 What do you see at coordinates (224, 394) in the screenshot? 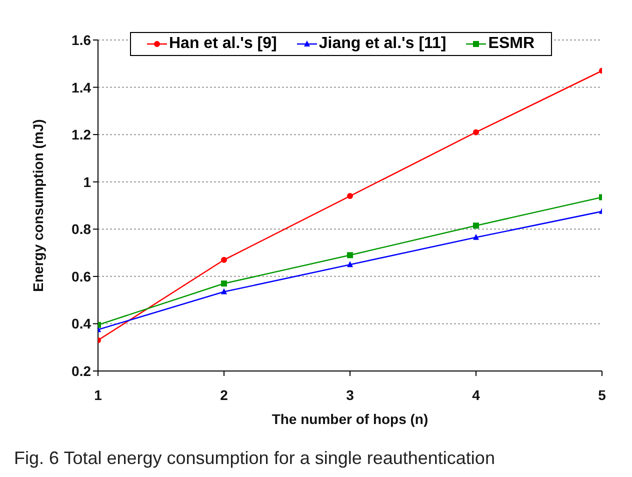
I see `x-tick-label: 2` at bounding box center [224, 394].